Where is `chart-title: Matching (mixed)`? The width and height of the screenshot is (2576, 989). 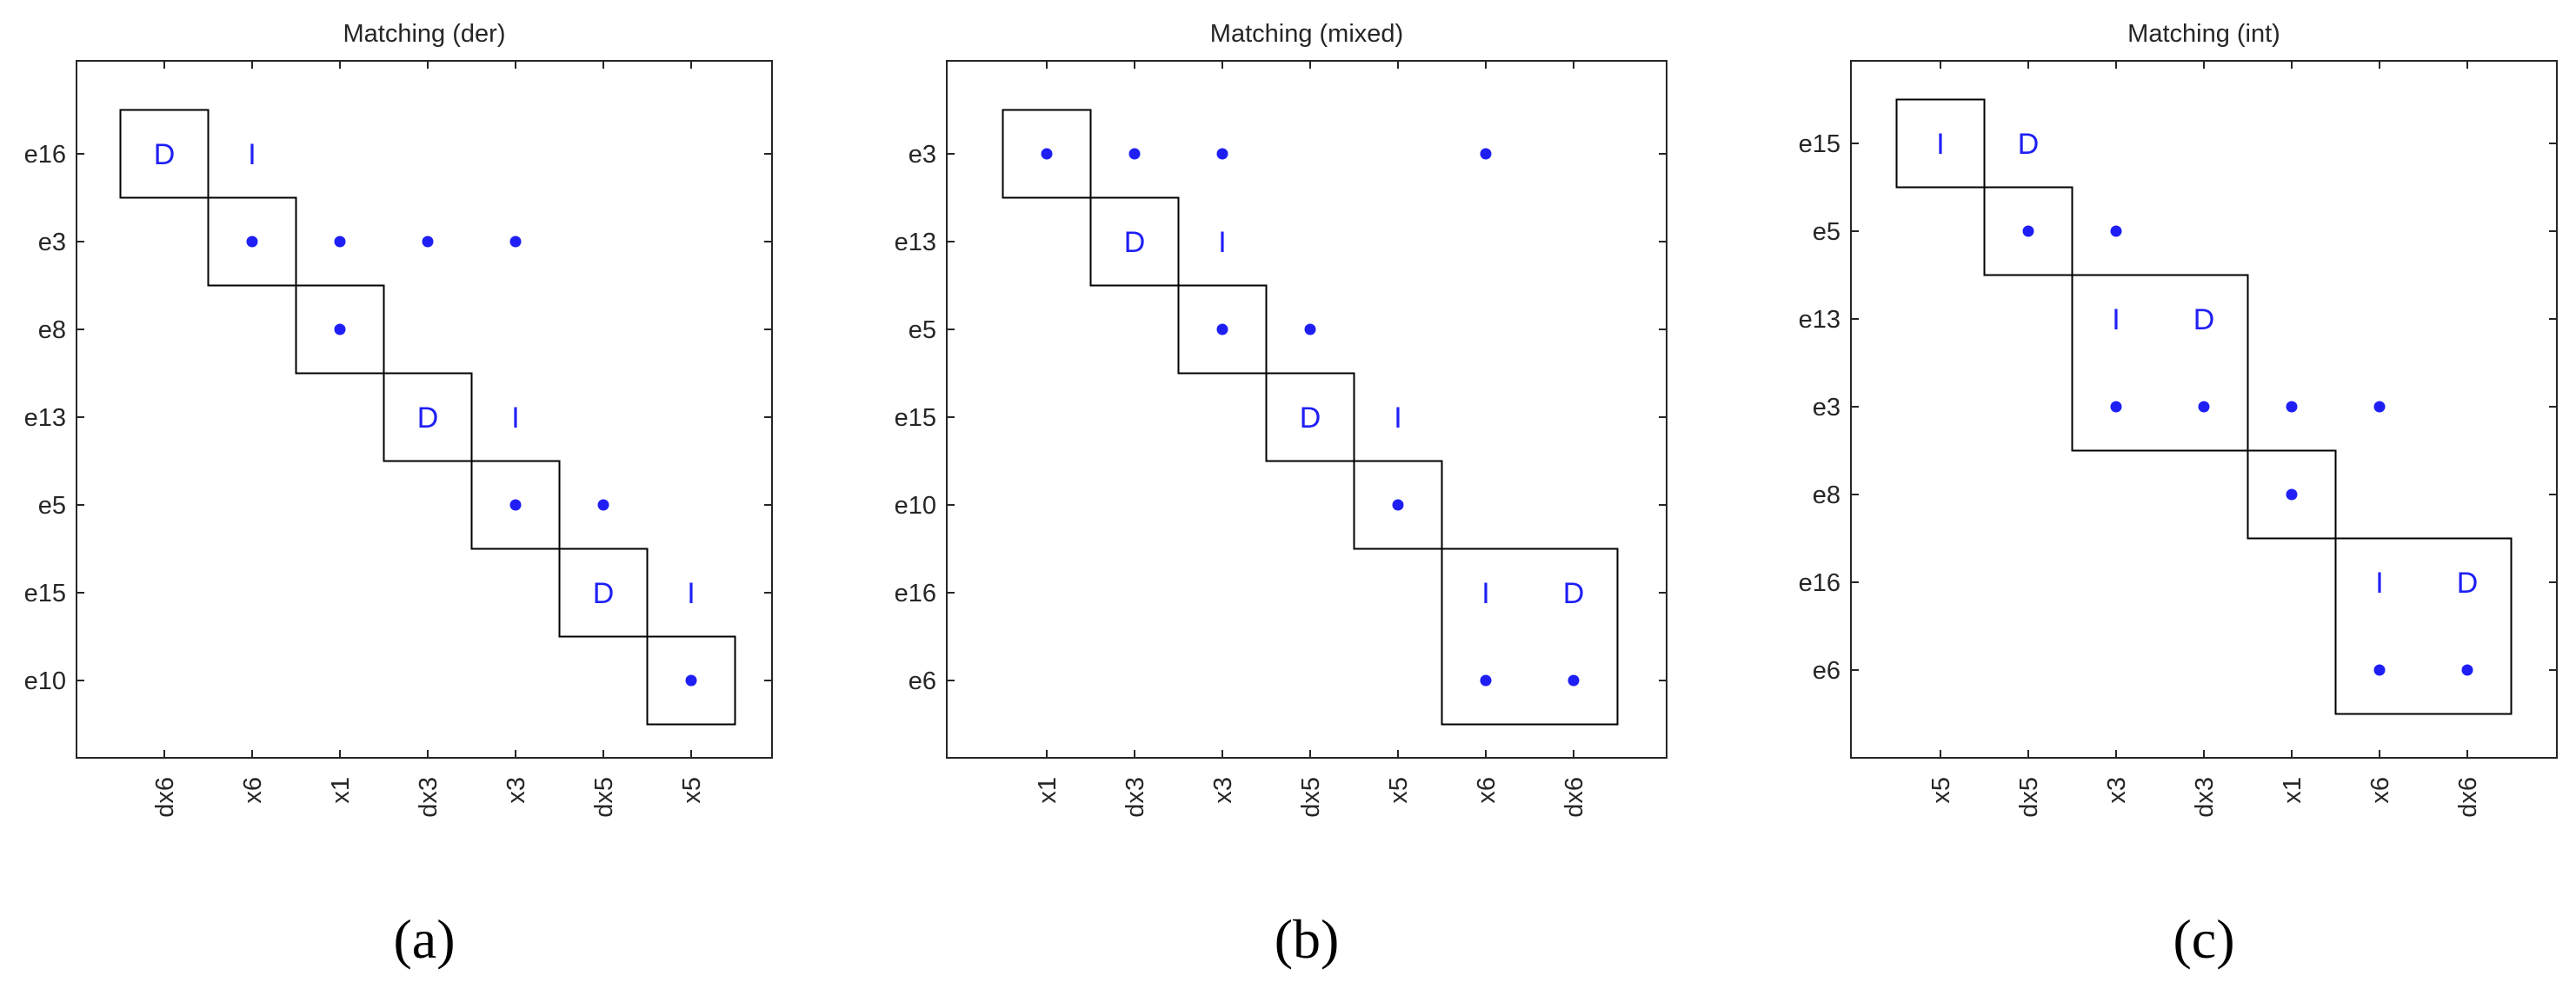 chart-title: Matching (mixed) is located at coordinates (1306, 34).